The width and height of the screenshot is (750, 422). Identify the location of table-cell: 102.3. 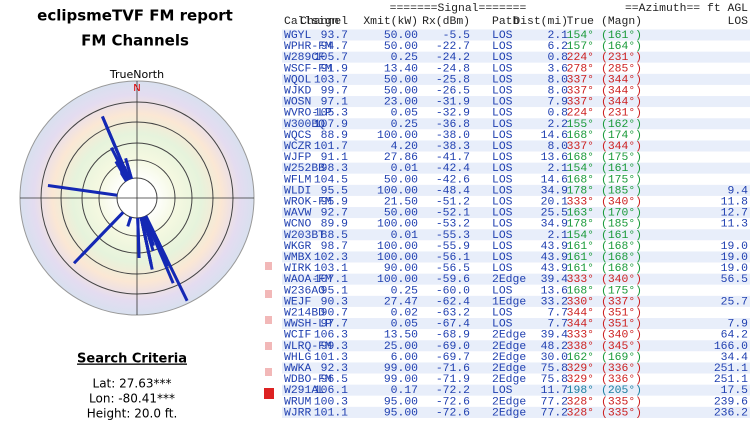
(331, 258).